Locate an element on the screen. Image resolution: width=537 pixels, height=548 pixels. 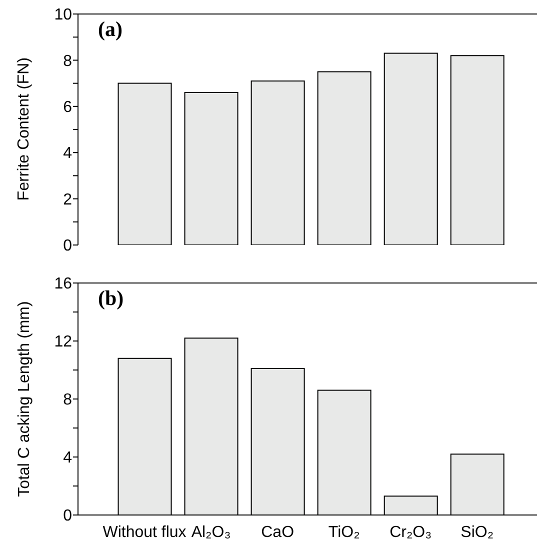
y-tick-label: 6 is located at coordinates (67, 107).